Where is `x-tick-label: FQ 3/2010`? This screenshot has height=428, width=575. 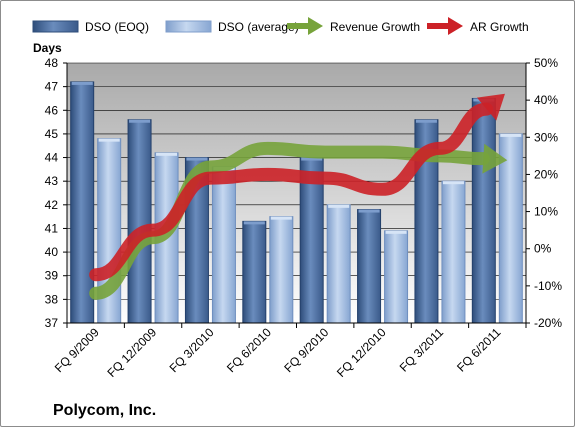 x-tick-label: FQ 3/2010 is located at coordinates (192, 350).